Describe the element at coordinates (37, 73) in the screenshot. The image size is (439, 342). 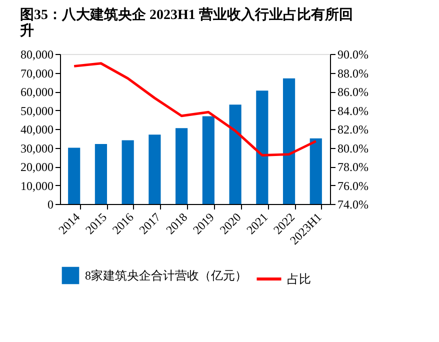
I see `y-tick-label: 70,000` at that location.